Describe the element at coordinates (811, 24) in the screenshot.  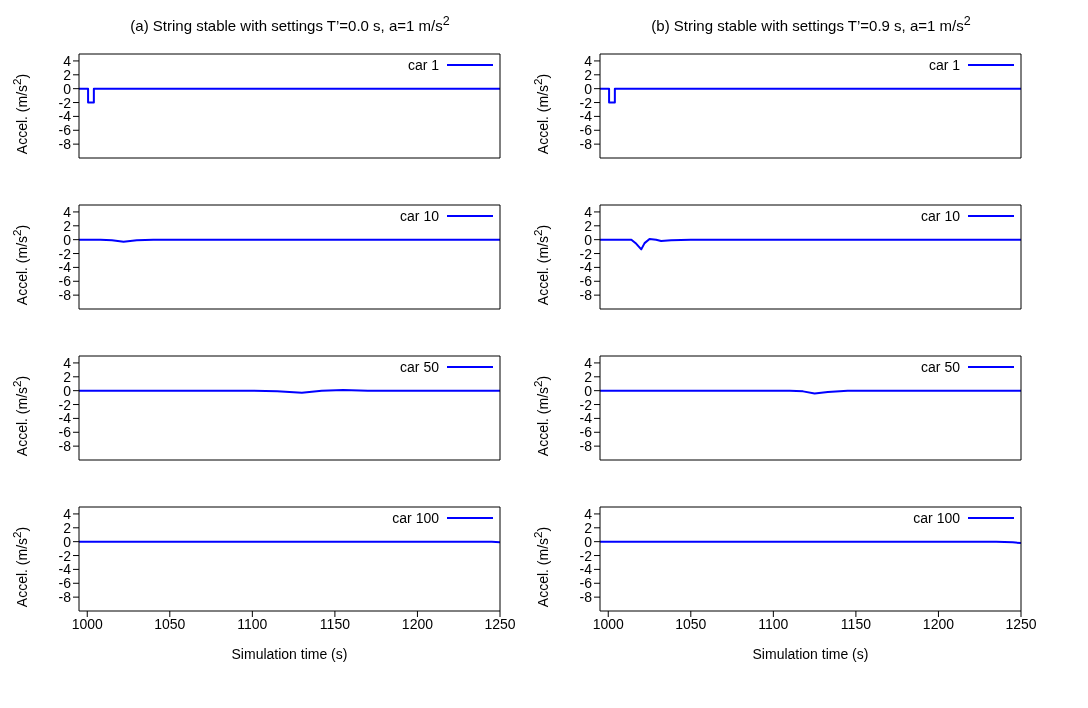
I see `chart-title: (b) String stable with settings T’=0.9 s, a=1 m/s$^{2}$` at that location.